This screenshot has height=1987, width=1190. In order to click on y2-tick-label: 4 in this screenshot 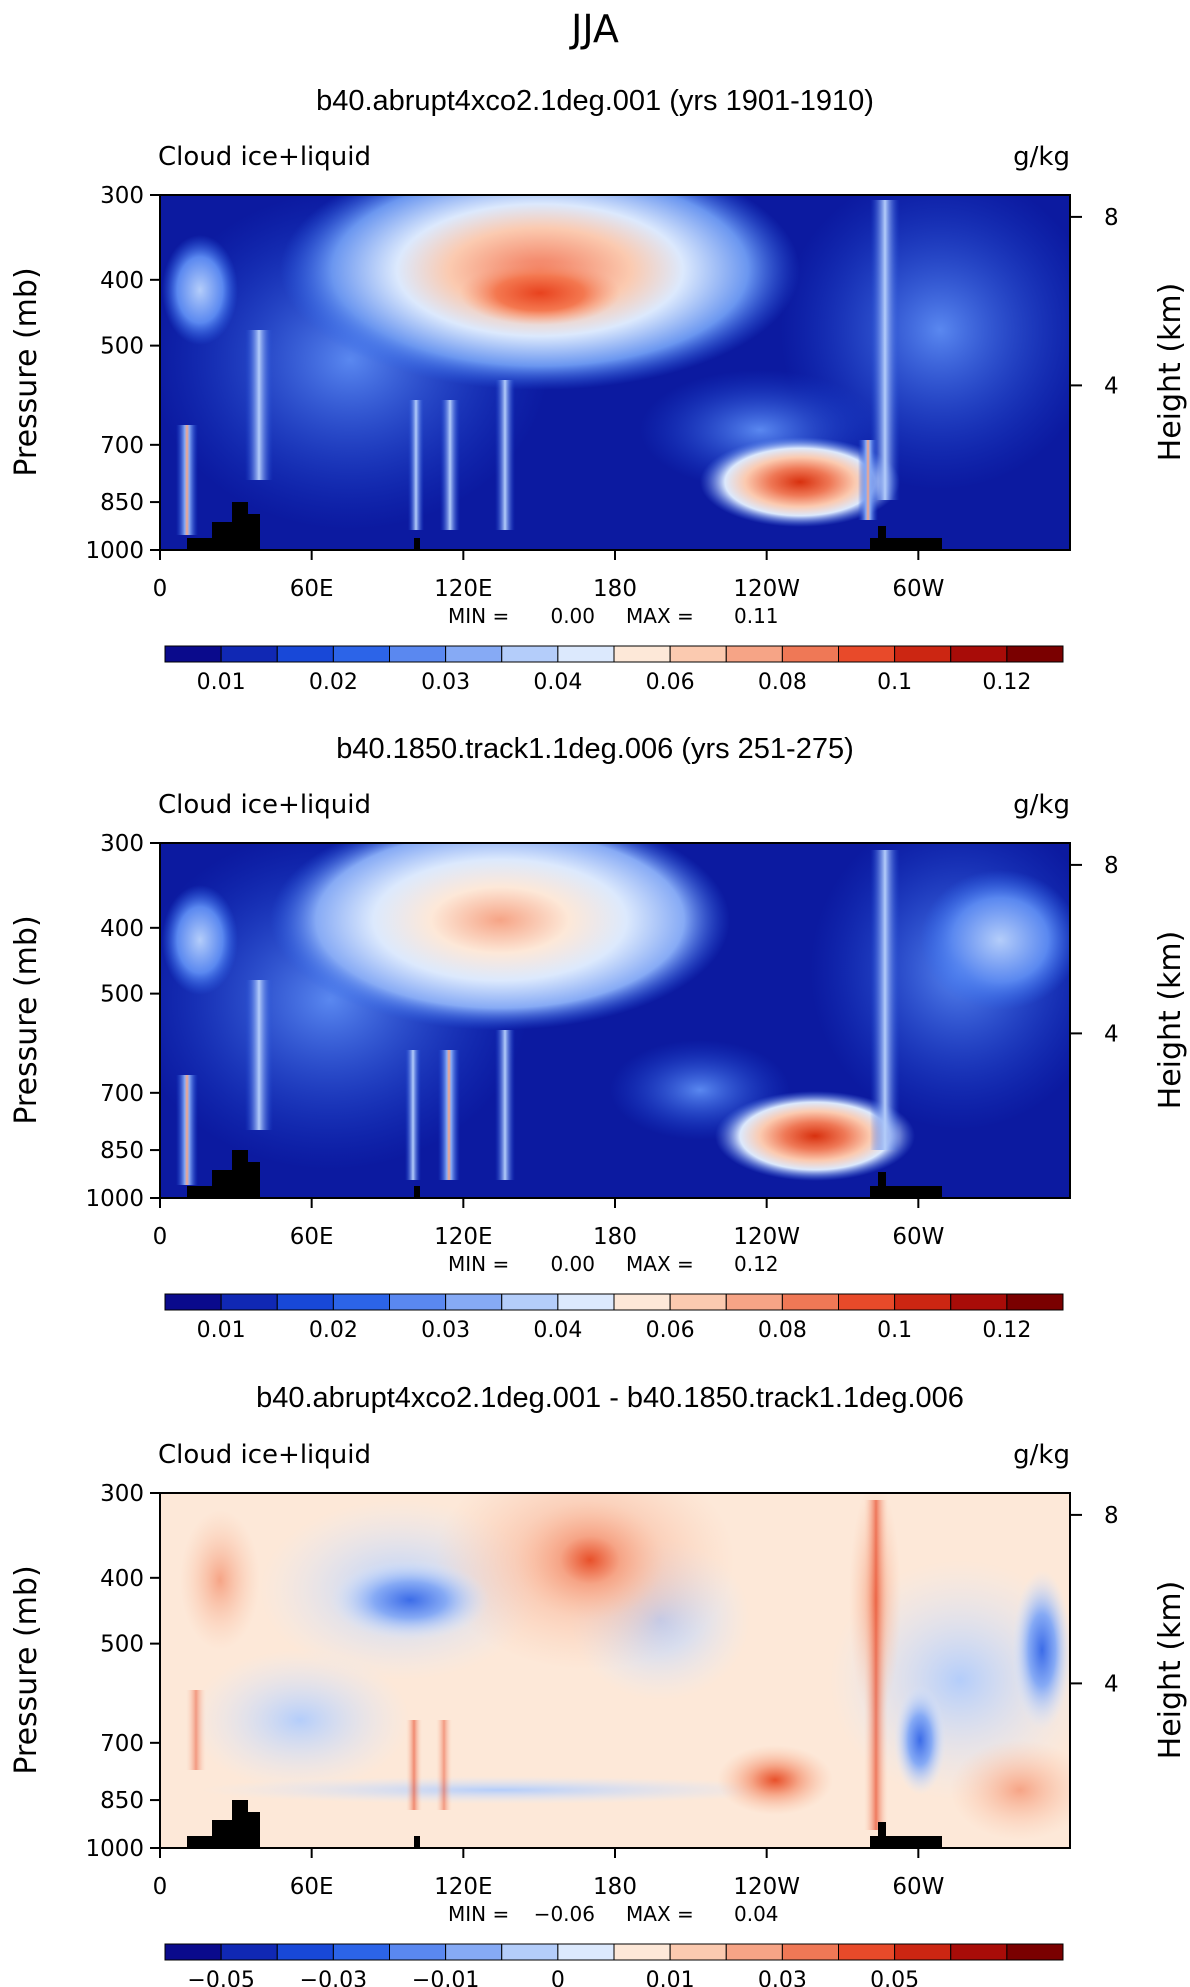, I will do `click(1111, 1034)`.